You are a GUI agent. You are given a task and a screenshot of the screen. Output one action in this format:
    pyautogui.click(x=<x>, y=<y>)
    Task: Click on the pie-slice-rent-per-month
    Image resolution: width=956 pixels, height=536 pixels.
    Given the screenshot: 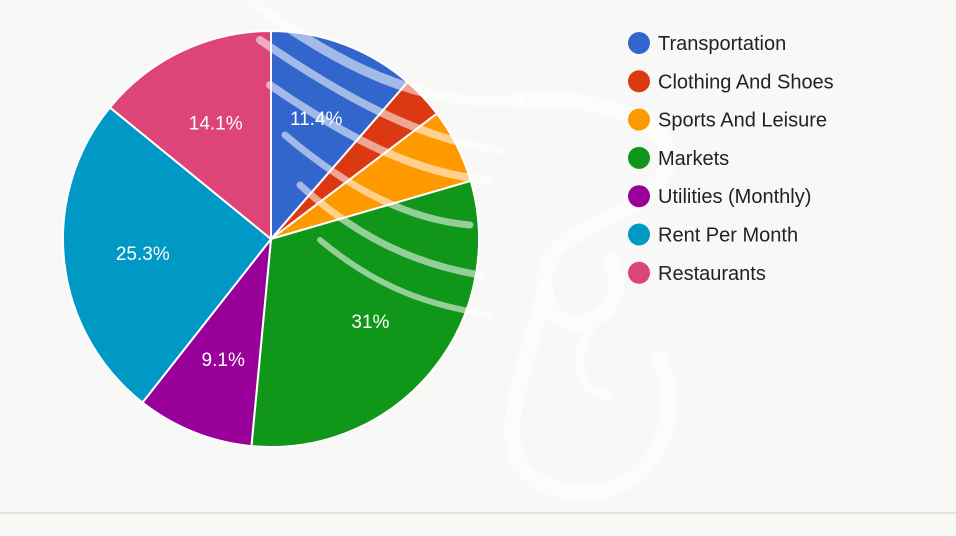 What is the action you would take?
    pyautogui.click(x=167, y=255)
    